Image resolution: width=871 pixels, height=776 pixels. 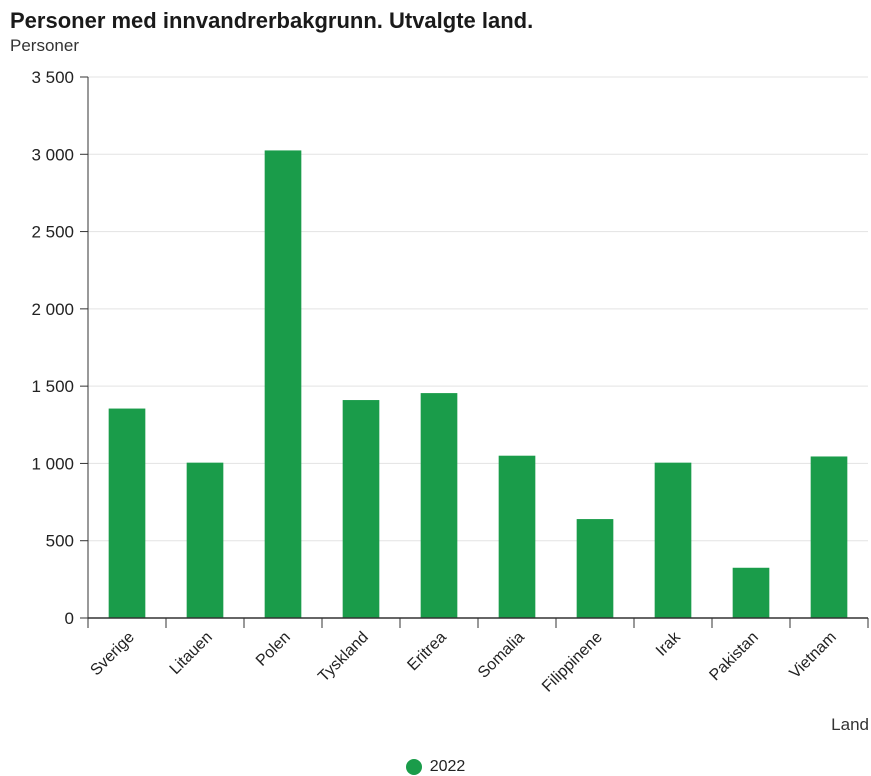 I want to click on x-tick-label: Pakistan, so click(x=733, y=656).